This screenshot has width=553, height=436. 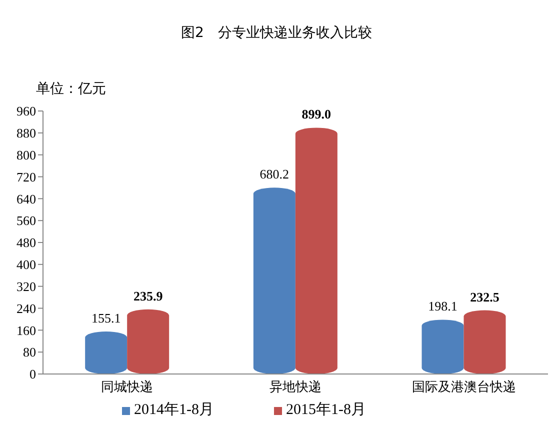 What do you see at coordinates (26, 264) in the screenshot?
I see `y-tick-label: 400` at bounding box center [26, 264].